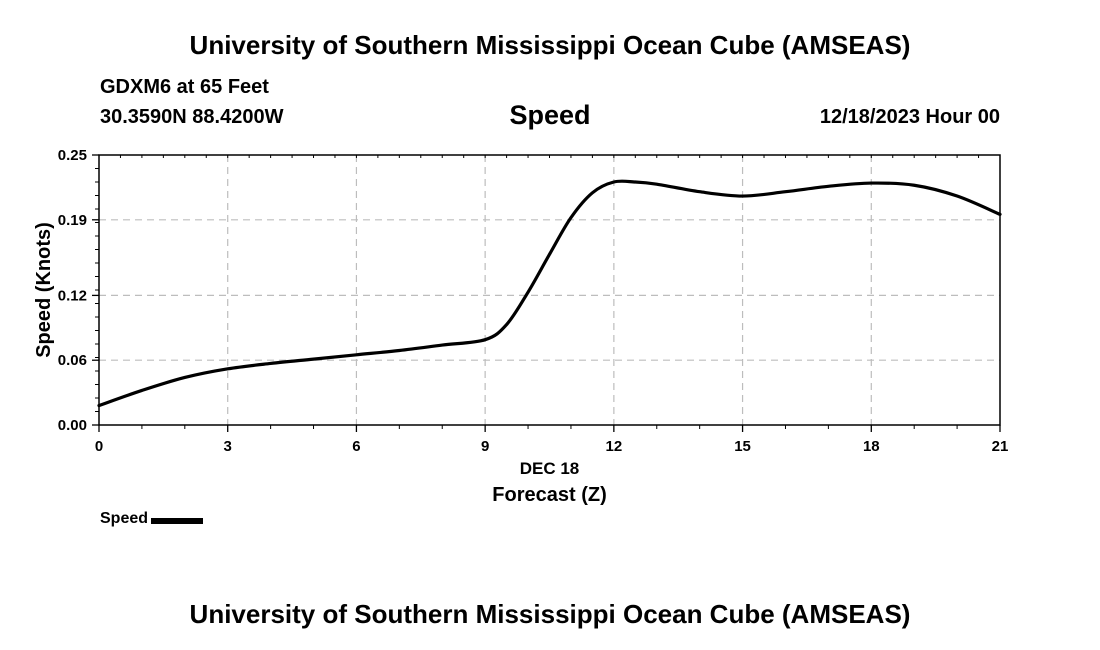 Image resolution: width=1100 pixels, height=650 pixels. Describe the element at coordinates (485, 446) in the screenshot. I see `x-tick-label: 9` at that location.